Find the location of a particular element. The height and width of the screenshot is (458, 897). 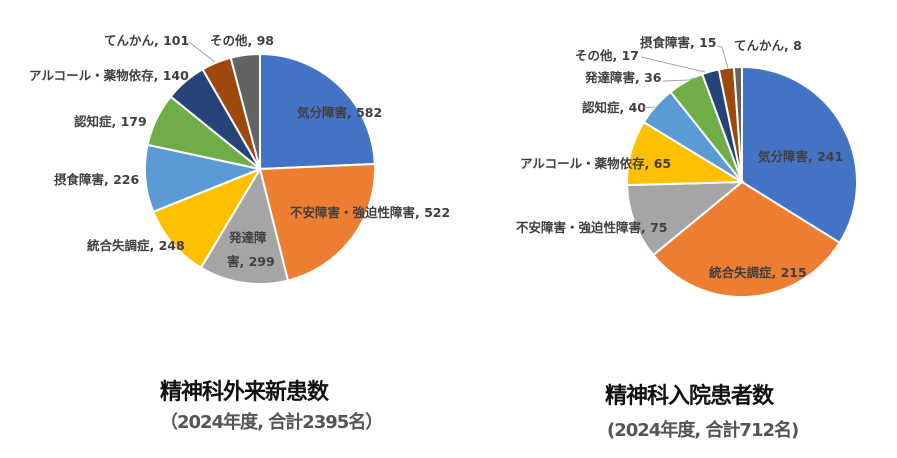

label-mood: 気分障害, 241 is located at coordinates (800, 156).